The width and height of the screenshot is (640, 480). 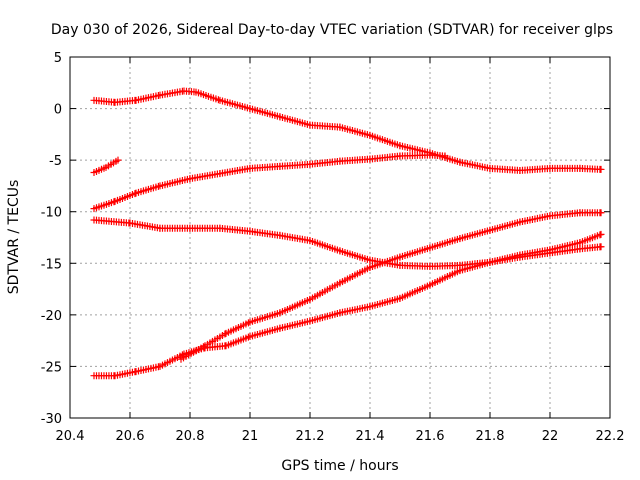 What do you see at coordinates (58, 110) in the screenshot?
I see `y-tick-label: 0` at bounding box center [58, 110].